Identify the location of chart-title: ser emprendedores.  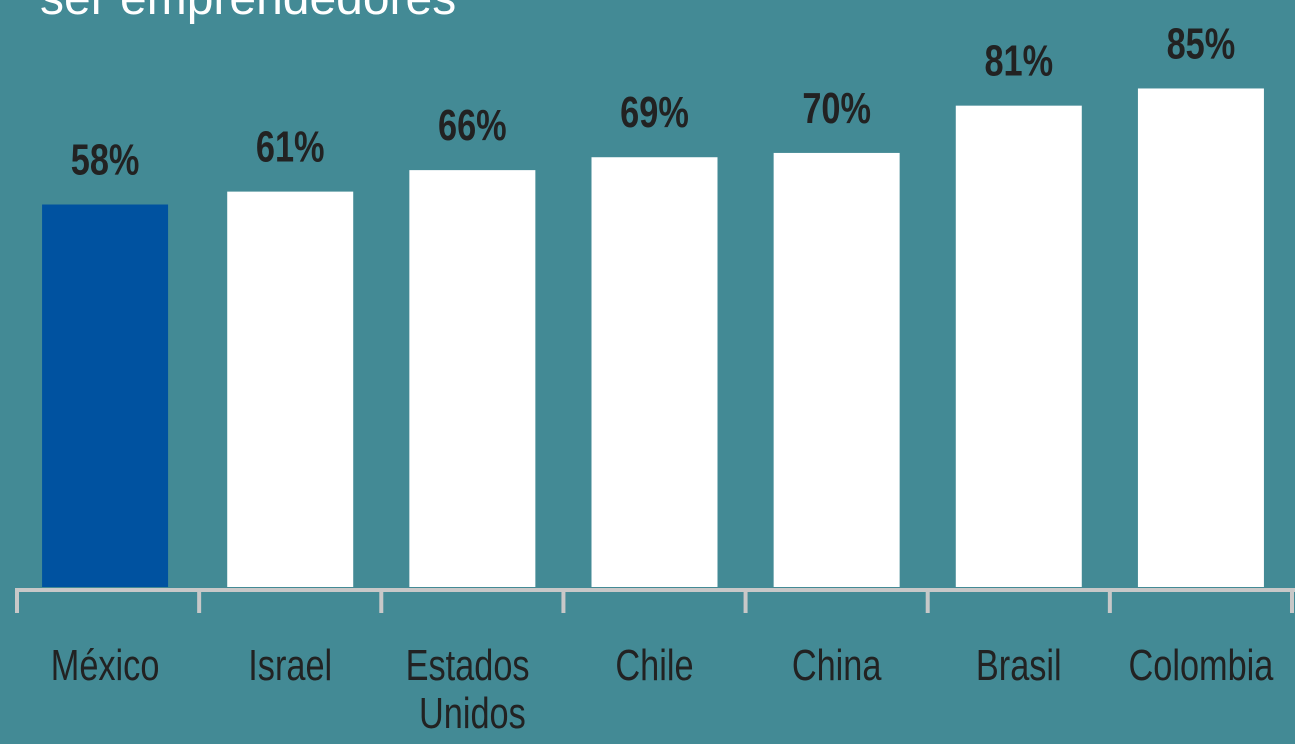
(248, 12).